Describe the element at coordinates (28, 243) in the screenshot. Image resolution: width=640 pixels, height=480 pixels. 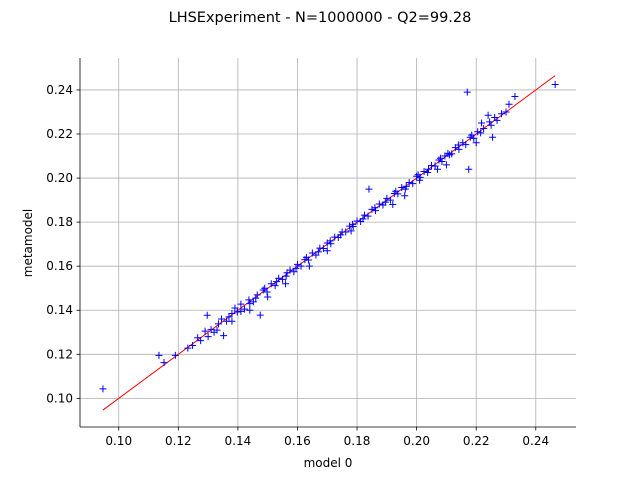
I see `y-axis-label: metamodel` at that location.